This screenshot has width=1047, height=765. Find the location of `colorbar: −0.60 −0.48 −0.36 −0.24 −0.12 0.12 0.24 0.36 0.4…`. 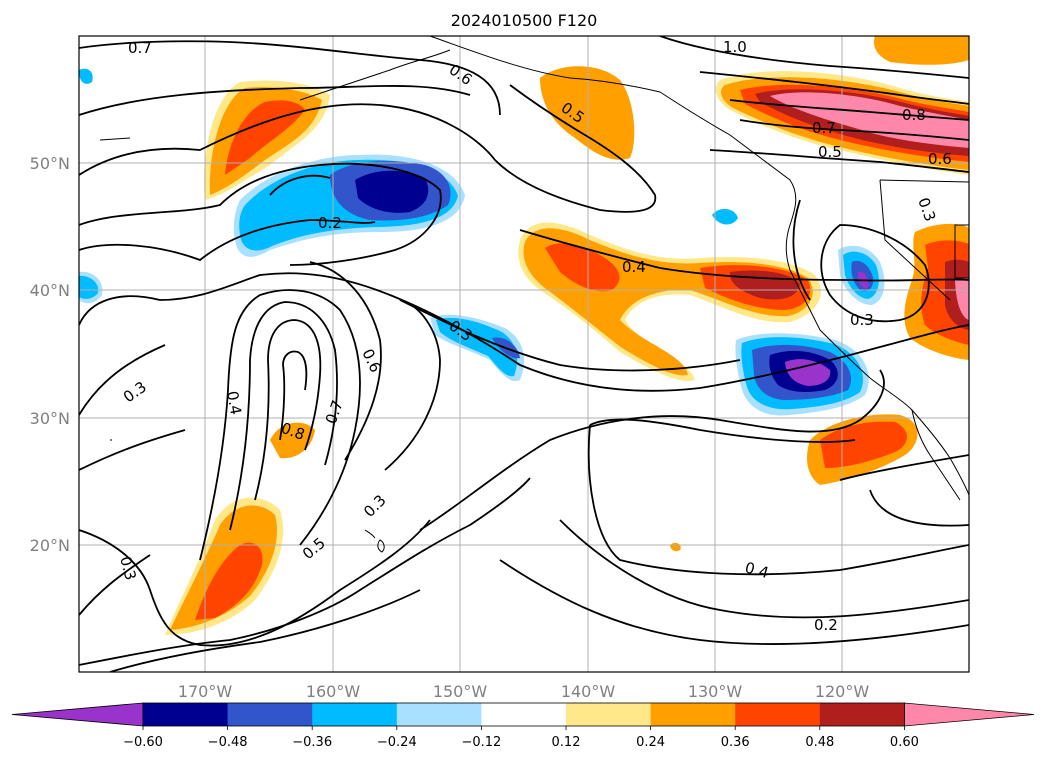

colorbar: −0.60 −0.48 −0.36 −0.24 −0.12 0.12 0.24 0.36 0.4… is located at coordinates (523, 726).